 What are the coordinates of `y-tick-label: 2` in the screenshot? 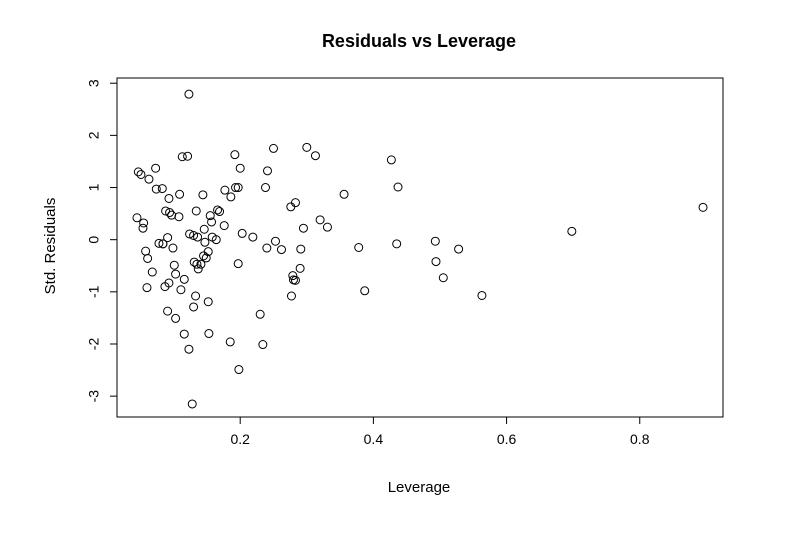 It's located at (94, 135).